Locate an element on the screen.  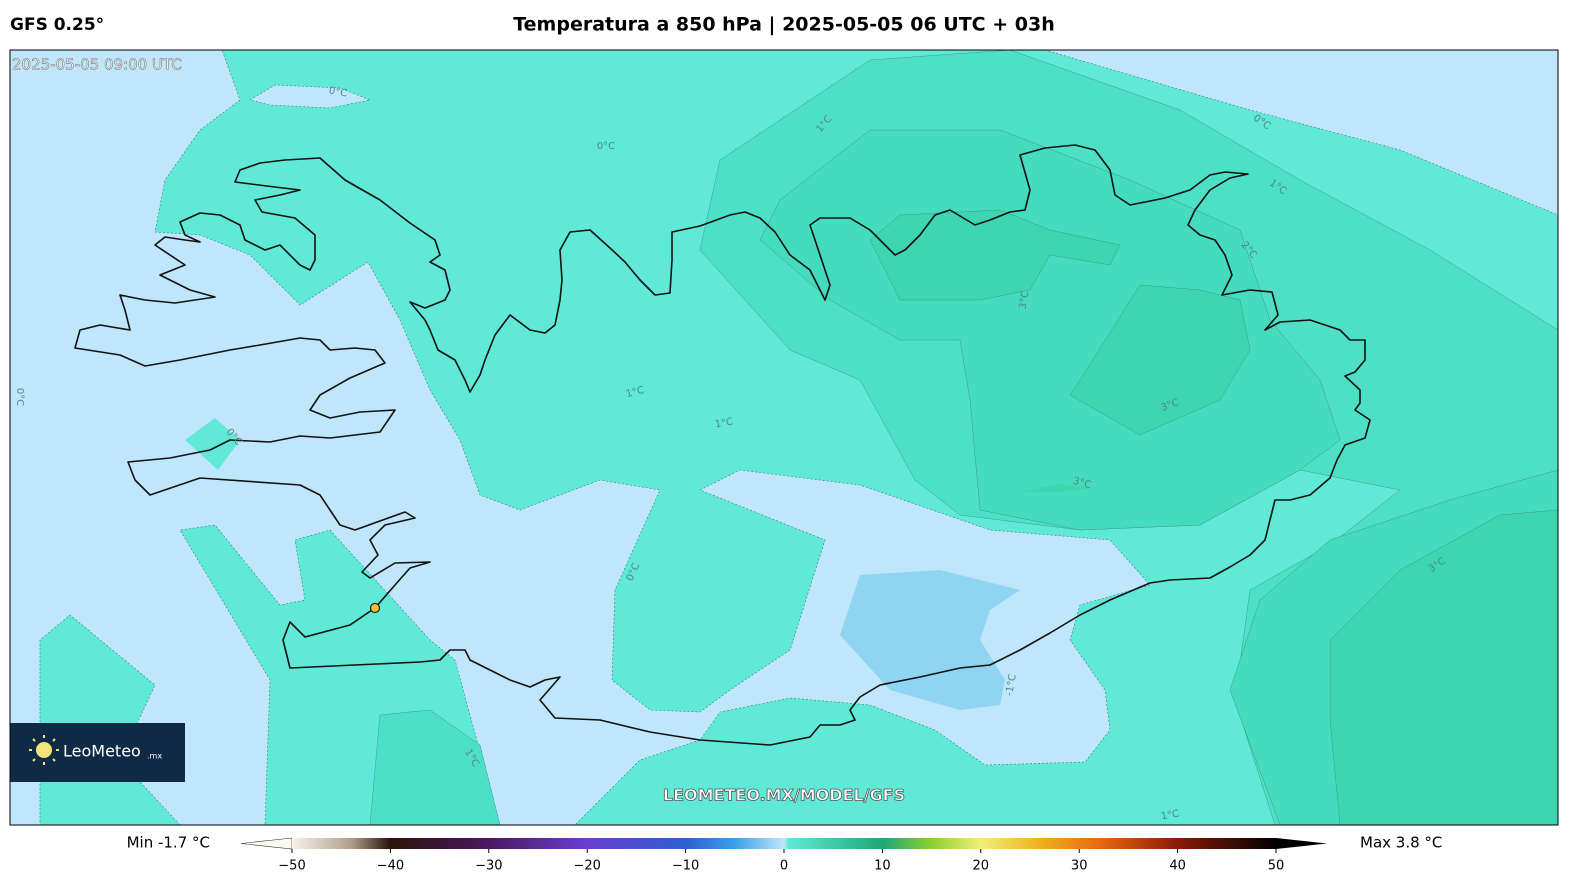
colorbar-tick-label: 10 is located at coordinates (882, 866).